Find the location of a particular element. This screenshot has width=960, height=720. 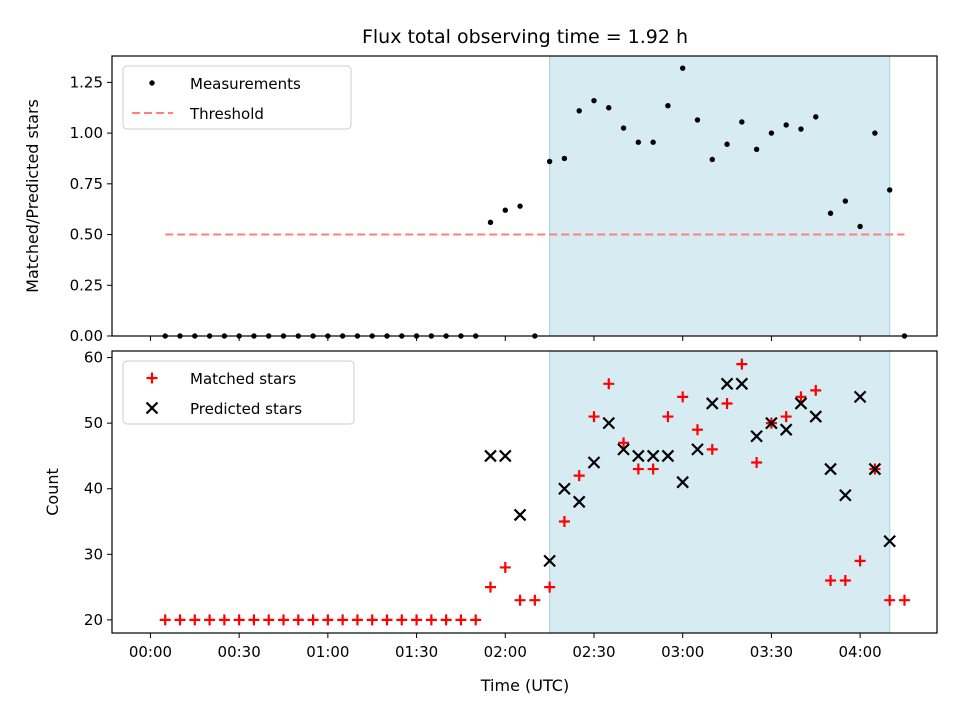

y-tick-label: 0.25 is located at coordinates (86, 285).